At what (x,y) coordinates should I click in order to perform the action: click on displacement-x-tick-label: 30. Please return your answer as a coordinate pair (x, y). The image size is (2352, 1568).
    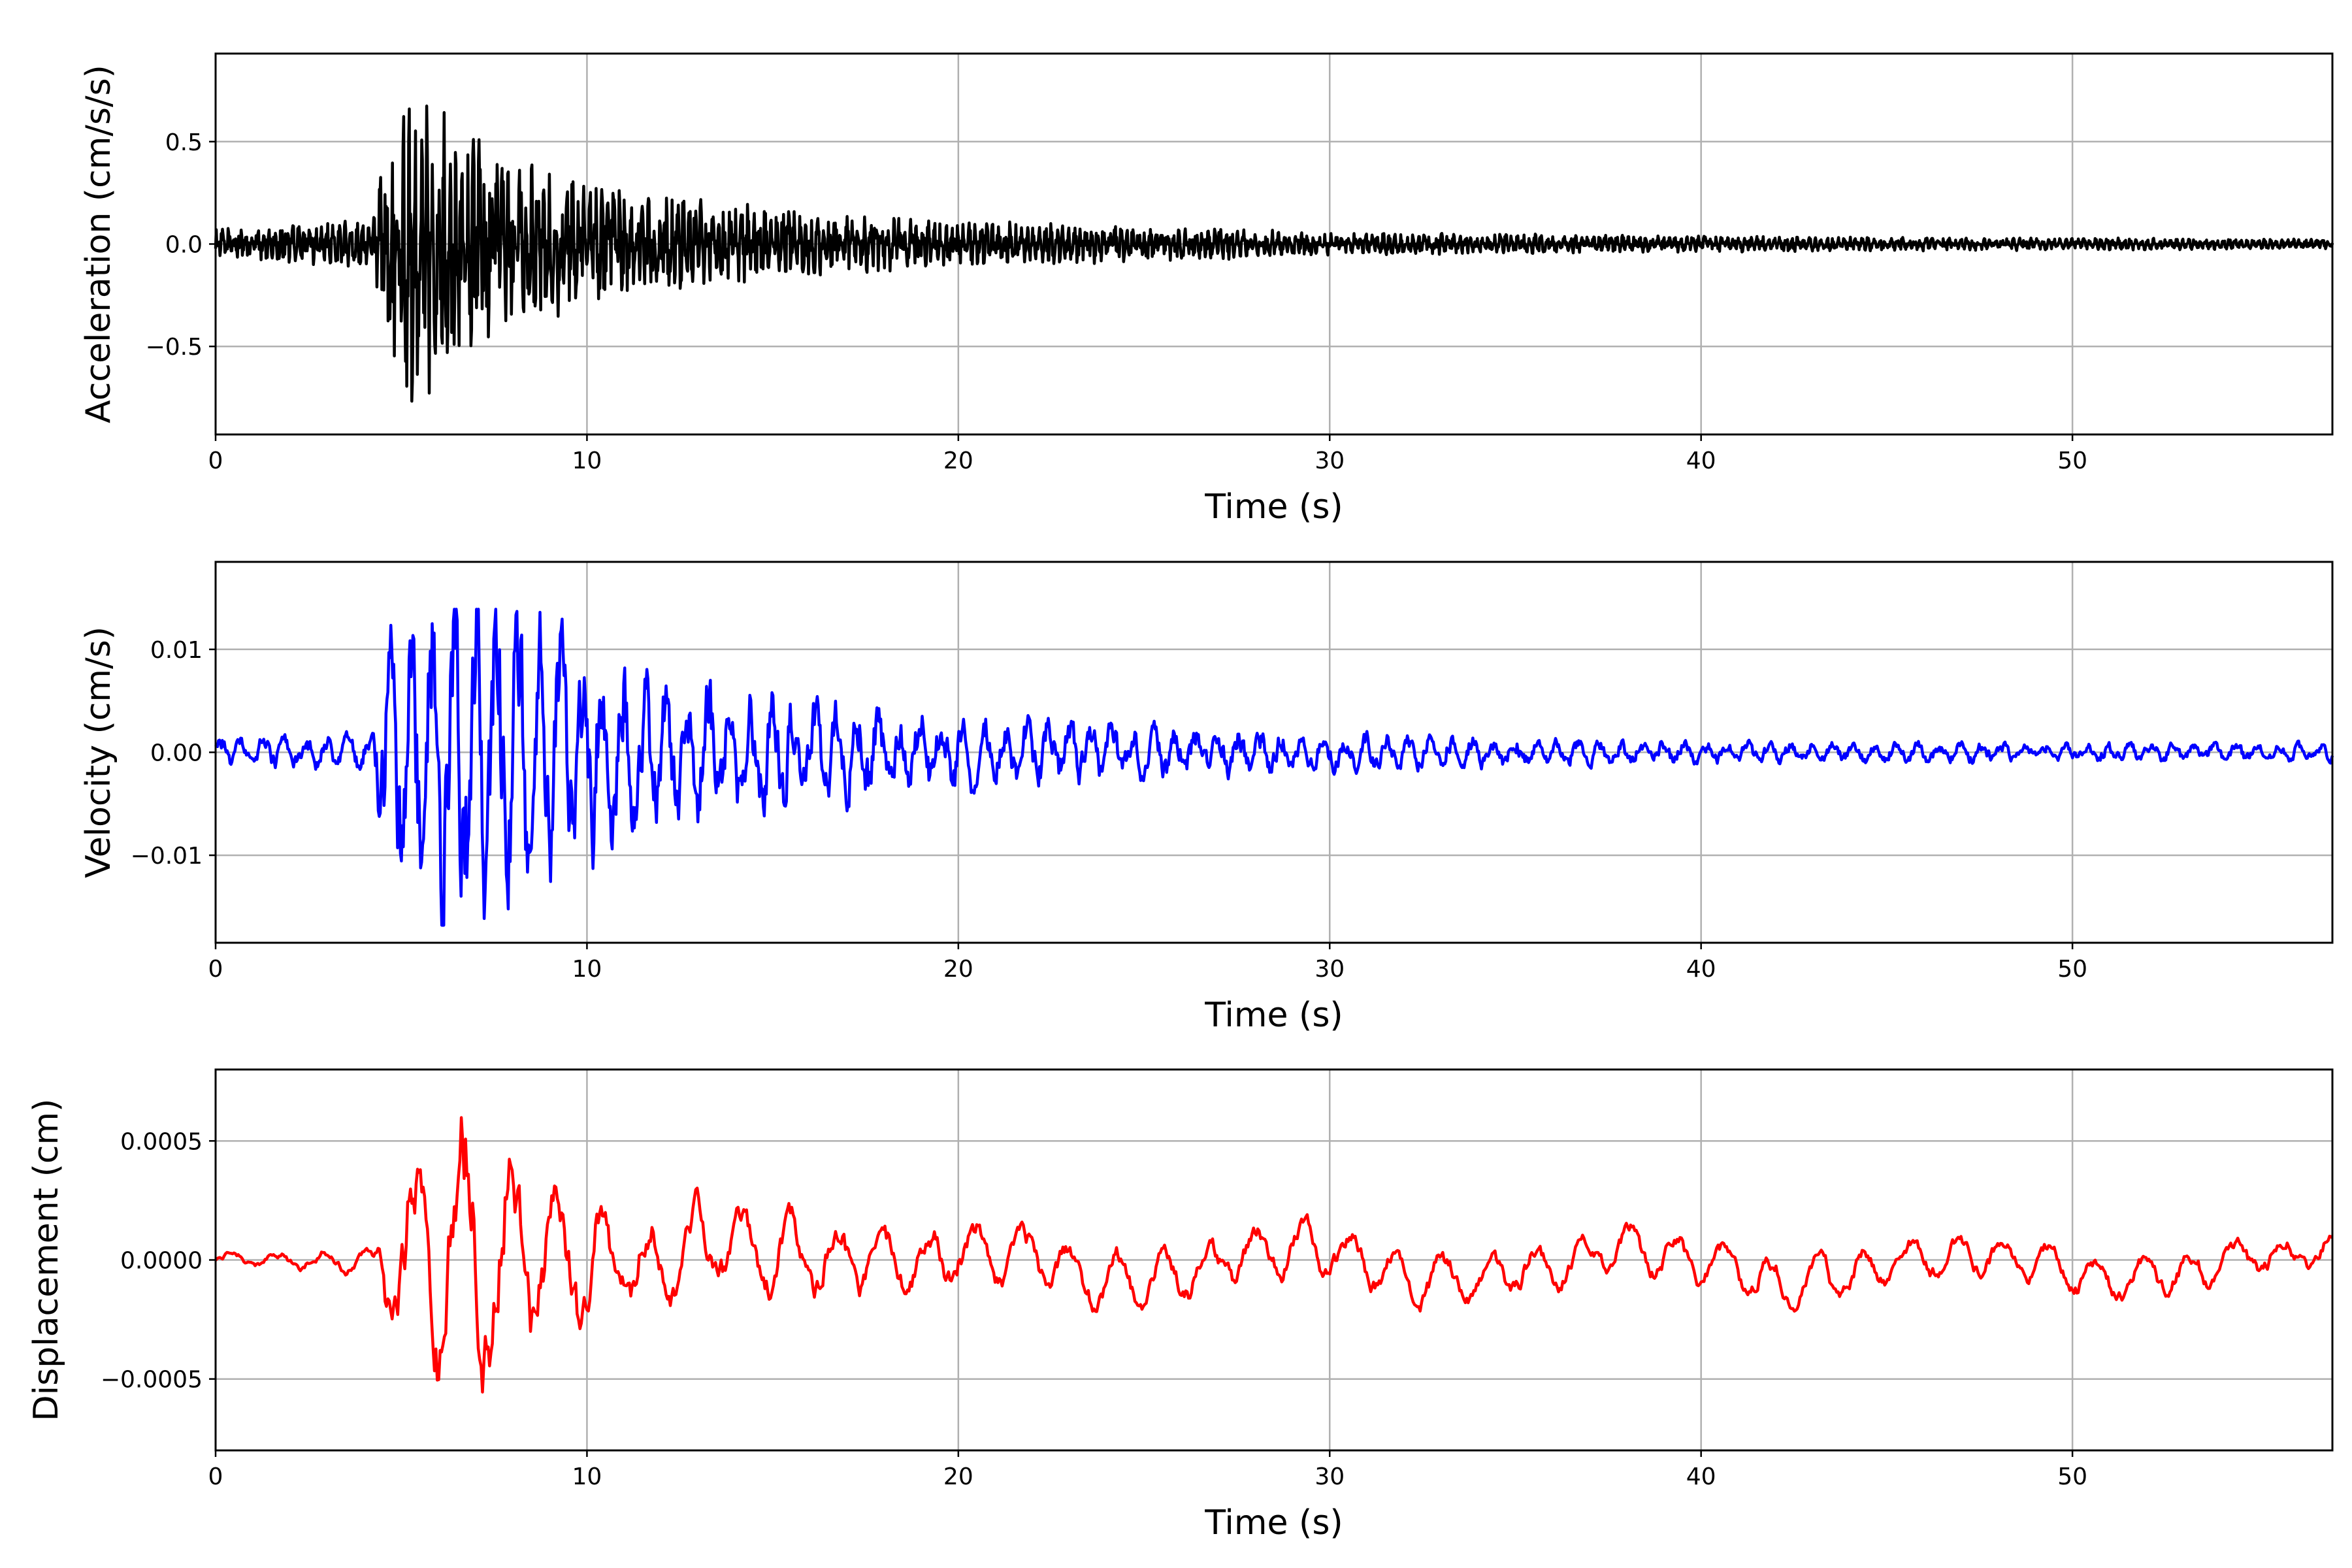
    Looking at the image, I should click on (1330, 1476).